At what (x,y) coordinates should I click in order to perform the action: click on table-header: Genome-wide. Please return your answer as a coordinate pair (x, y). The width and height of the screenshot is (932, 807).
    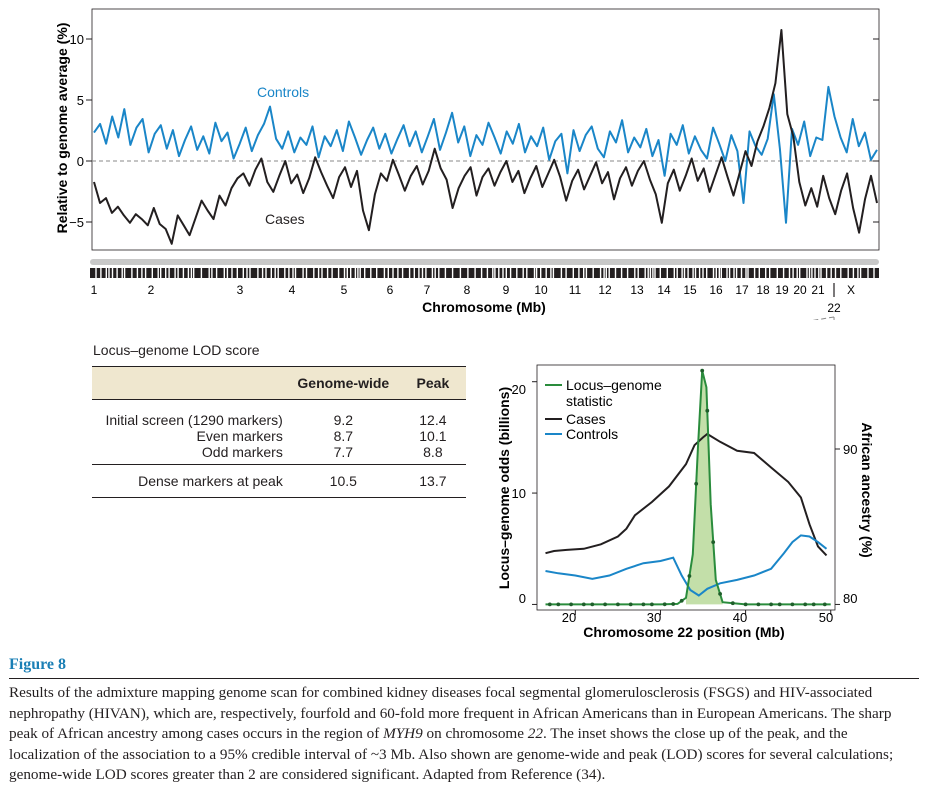
    Looking at the image, I should click on (343, 383).